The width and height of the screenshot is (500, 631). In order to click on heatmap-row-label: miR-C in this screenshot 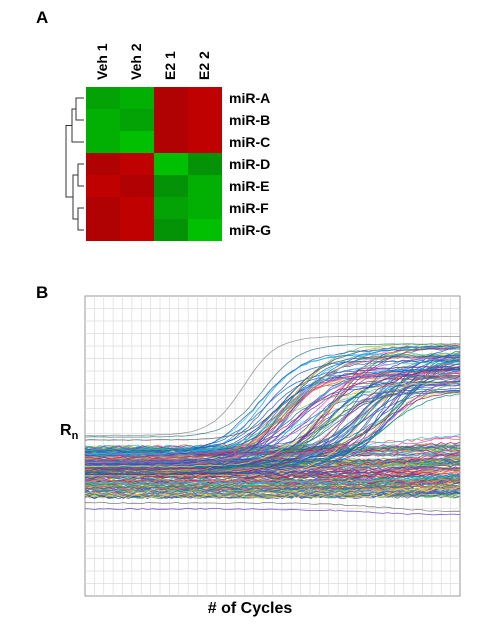, I will do `click(250, 142)`.